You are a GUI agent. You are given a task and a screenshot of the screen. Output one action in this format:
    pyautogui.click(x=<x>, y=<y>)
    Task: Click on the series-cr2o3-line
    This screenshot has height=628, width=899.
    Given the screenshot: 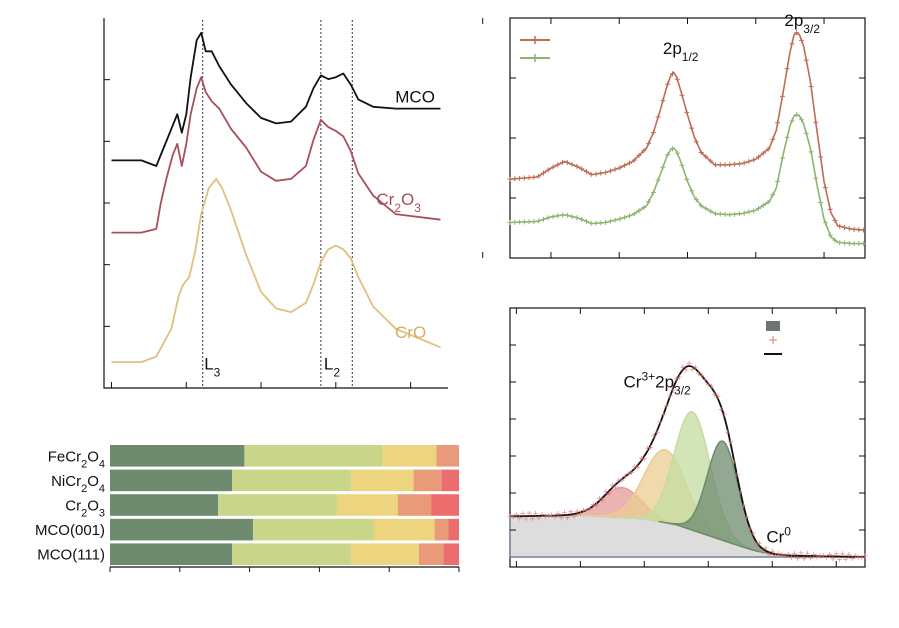 What is the action you would take?
    pyautogui.click(x=276, y=155)
    